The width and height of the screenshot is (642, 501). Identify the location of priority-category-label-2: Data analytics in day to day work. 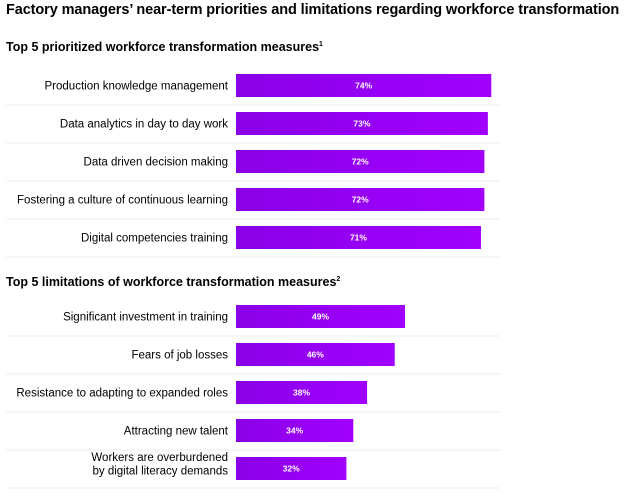
(144, 125).